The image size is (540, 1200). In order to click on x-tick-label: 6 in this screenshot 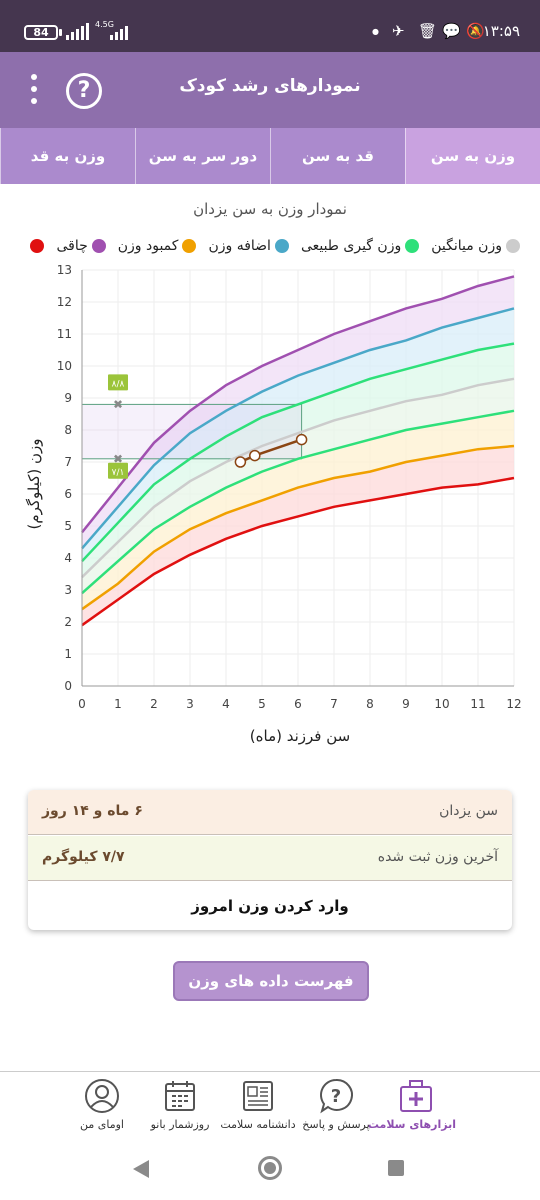, I will do `click(298, 704)`.